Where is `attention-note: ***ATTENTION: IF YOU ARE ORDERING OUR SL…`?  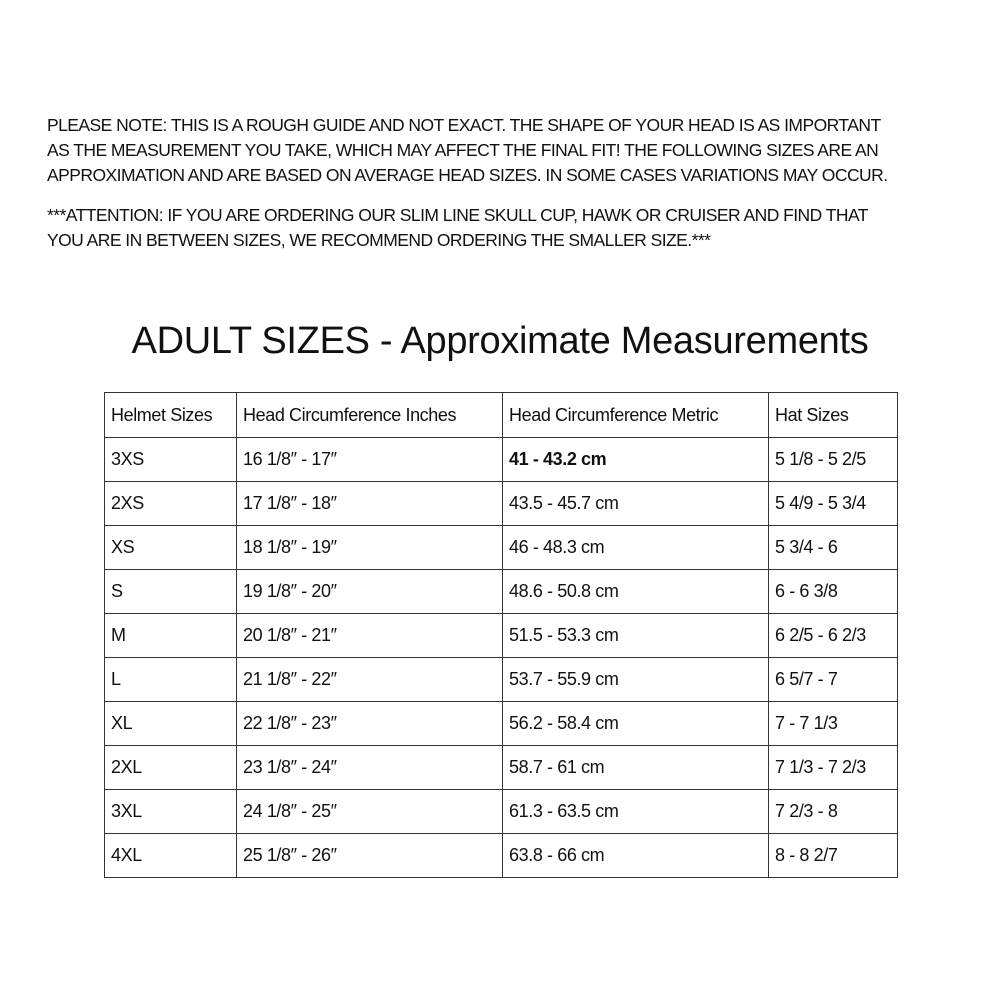
attention-note: ***ATTENTION: IF YOU ARE ORDERING OUR SL… is located at coordinates (457, 228).